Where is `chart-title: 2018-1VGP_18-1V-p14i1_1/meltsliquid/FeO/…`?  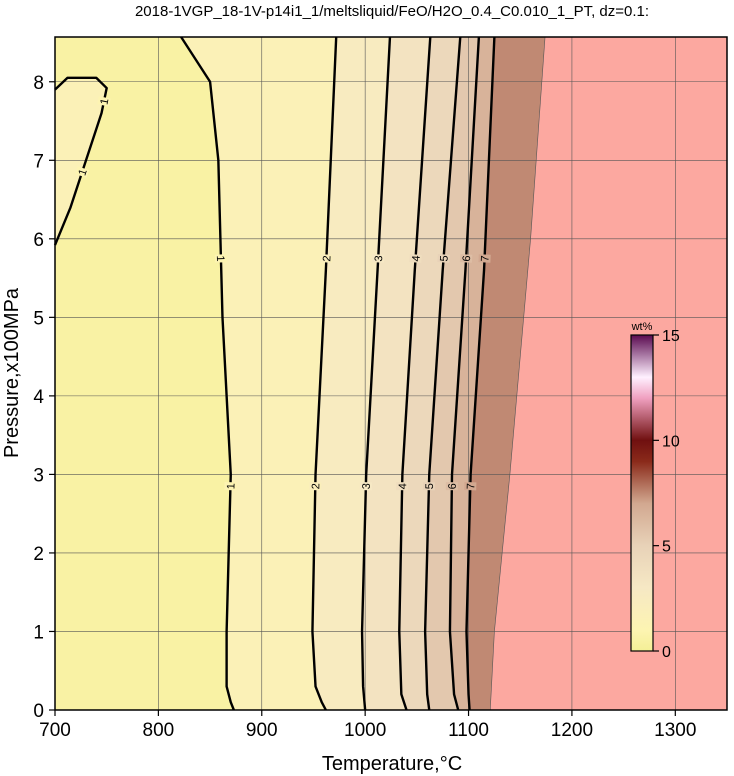 chart-title: 2018-1VGP_18-1V-p14i1_1/meltsliquid/FeO/… is located at coordinates (392, 11).